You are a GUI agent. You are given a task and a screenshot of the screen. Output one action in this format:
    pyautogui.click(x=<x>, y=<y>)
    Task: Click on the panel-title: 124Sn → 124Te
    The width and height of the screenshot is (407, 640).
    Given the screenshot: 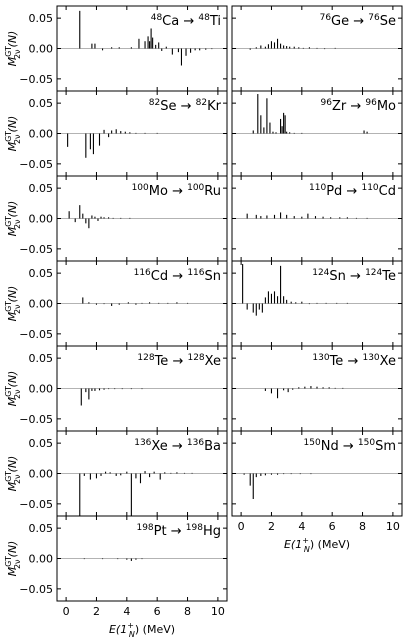 What is the action you would take?
    pyautogui.click(x=354, y=276)
    